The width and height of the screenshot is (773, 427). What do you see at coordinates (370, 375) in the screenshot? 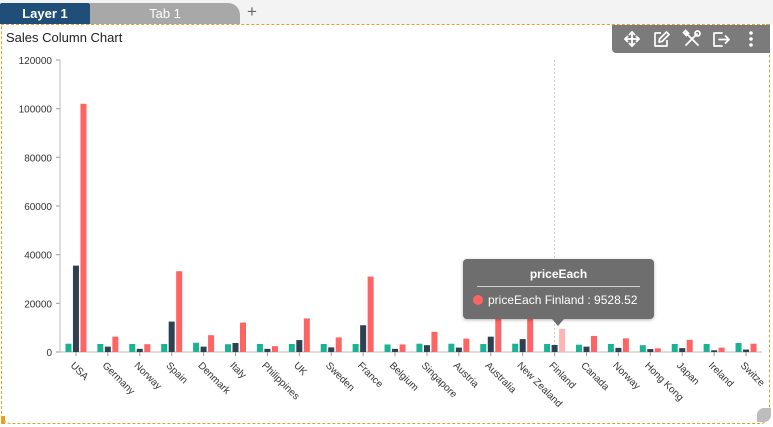
I see `x-tick-label: France` at bounding box center [370, 375].